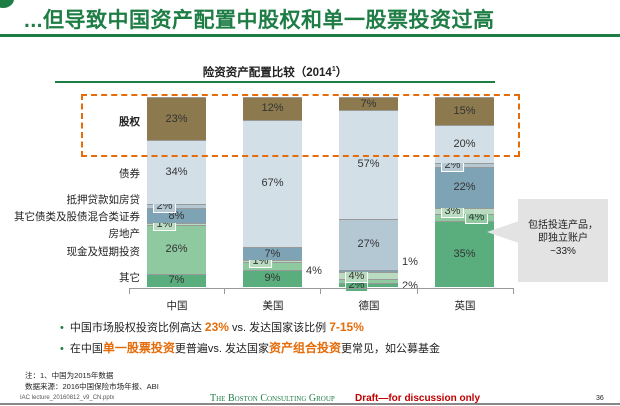 The height and width of the screenshot is (406, 620). What do you see at coordinates (310, 404) in the screenshot?
I see `bottom-divider` at bounding box center [310, 404].